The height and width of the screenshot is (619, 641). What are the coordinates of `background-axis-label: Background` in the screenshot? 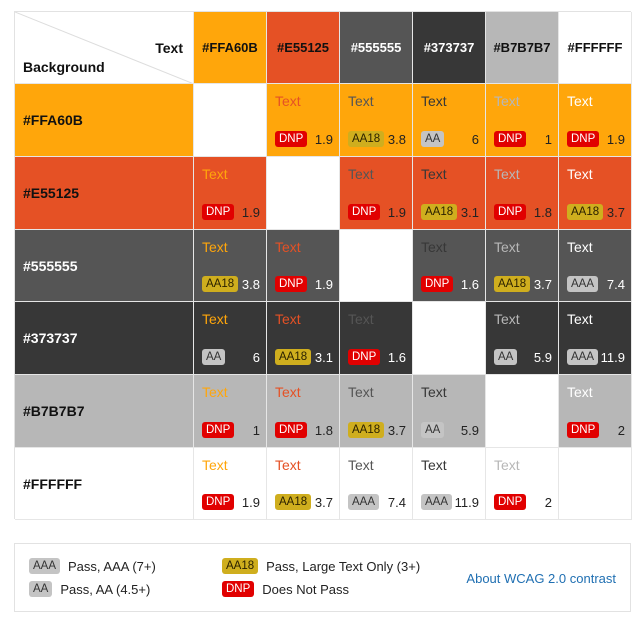 It's located at (64, 67).